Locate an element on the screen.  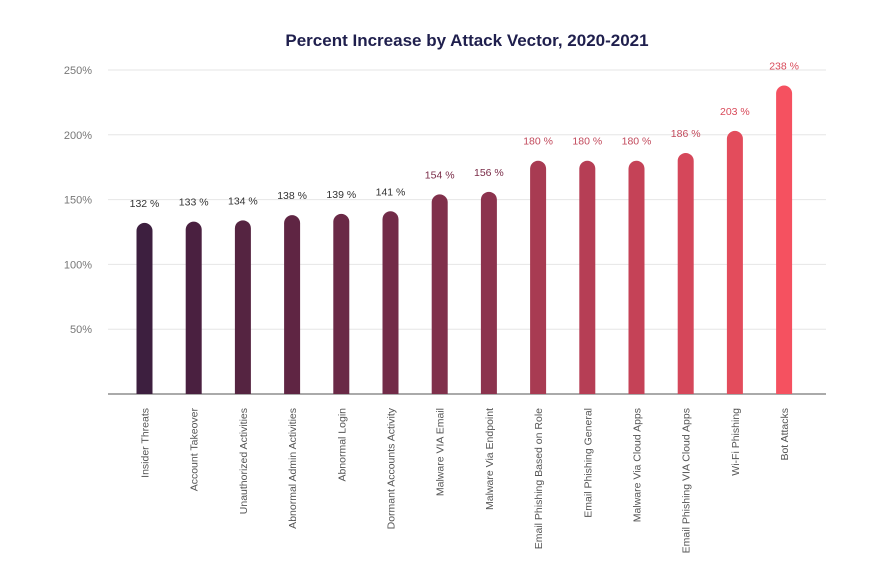
data-label: 238 % is located at coordinates (784, 67).